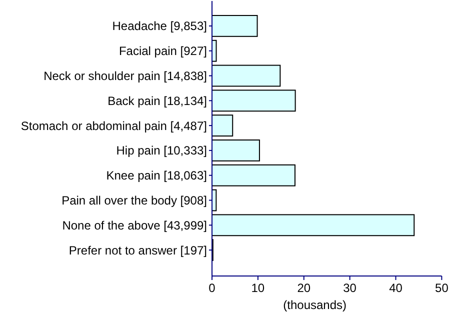  I want to click on y-tick-label: Hip pain [10,333], so click(161, 151).